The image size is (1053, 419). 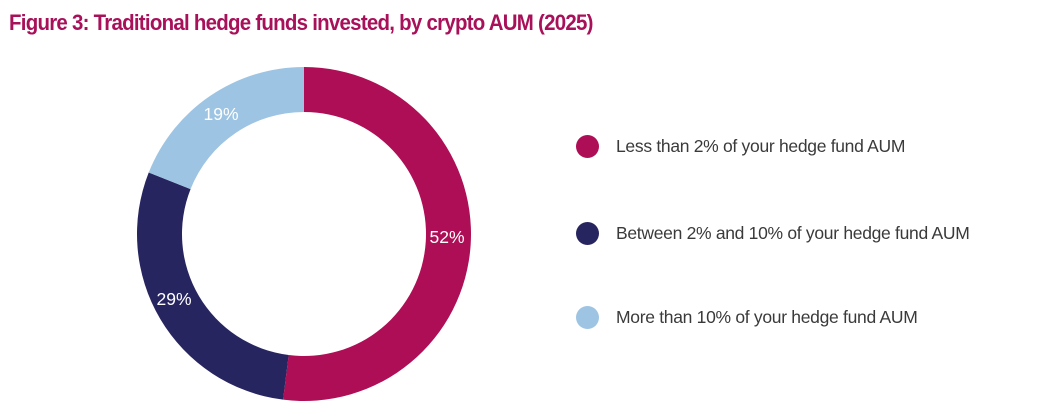 I want to click on legend-label: More than 10% of your hedge fund AUM, so click(x=767, y=317).